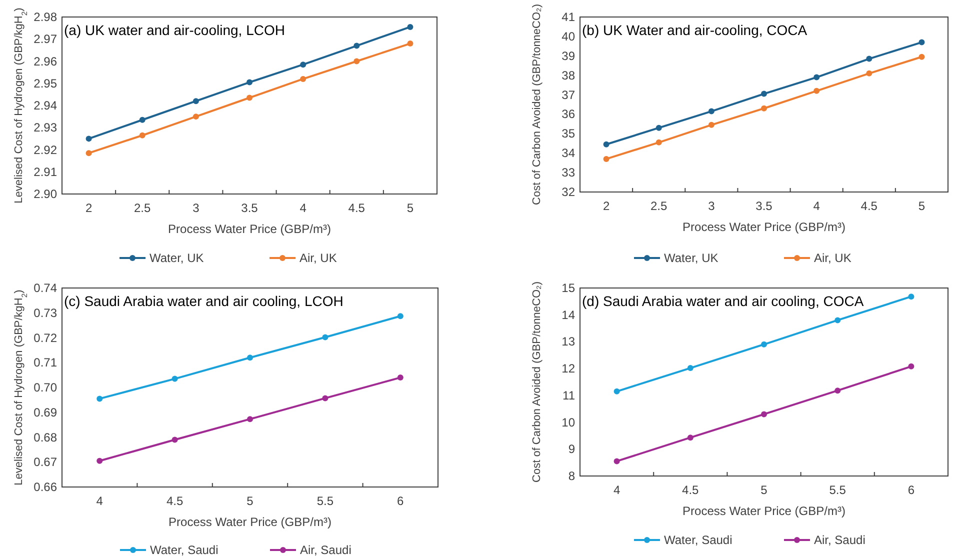 This screenshot has width=955, height=556. Describe the element at coordinates (325, 501) in the screenshot. I see `x-tick-label: 5.5` at that location.